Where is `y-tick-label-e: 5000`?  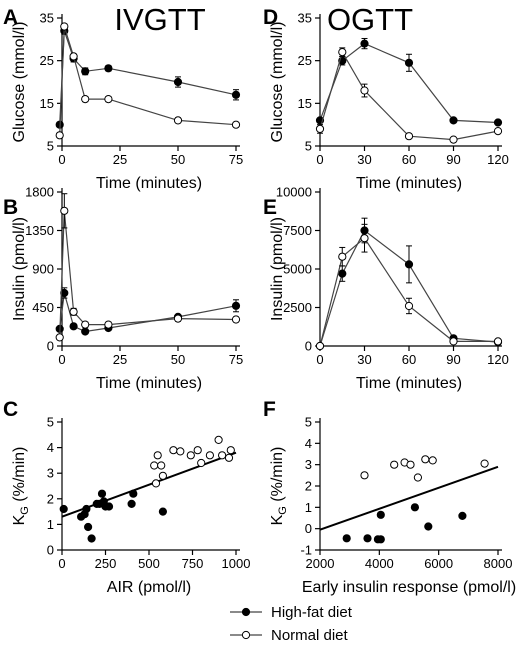
y-tick-label-e: 5000 is located at coordinates (297, 269).